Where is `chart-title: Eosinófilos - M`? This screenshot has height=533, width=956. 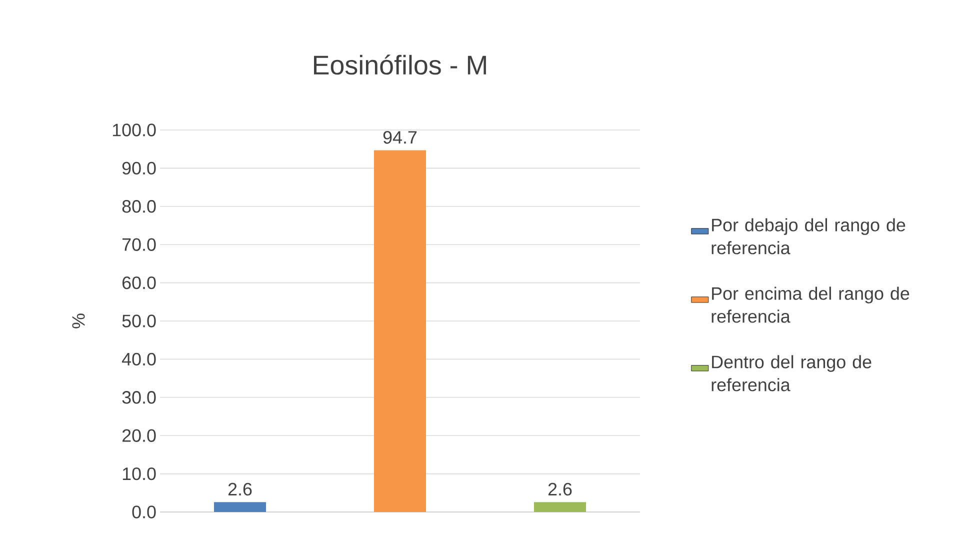
chart-title: Eosinófilos - M is located at coordinates (400, 64).